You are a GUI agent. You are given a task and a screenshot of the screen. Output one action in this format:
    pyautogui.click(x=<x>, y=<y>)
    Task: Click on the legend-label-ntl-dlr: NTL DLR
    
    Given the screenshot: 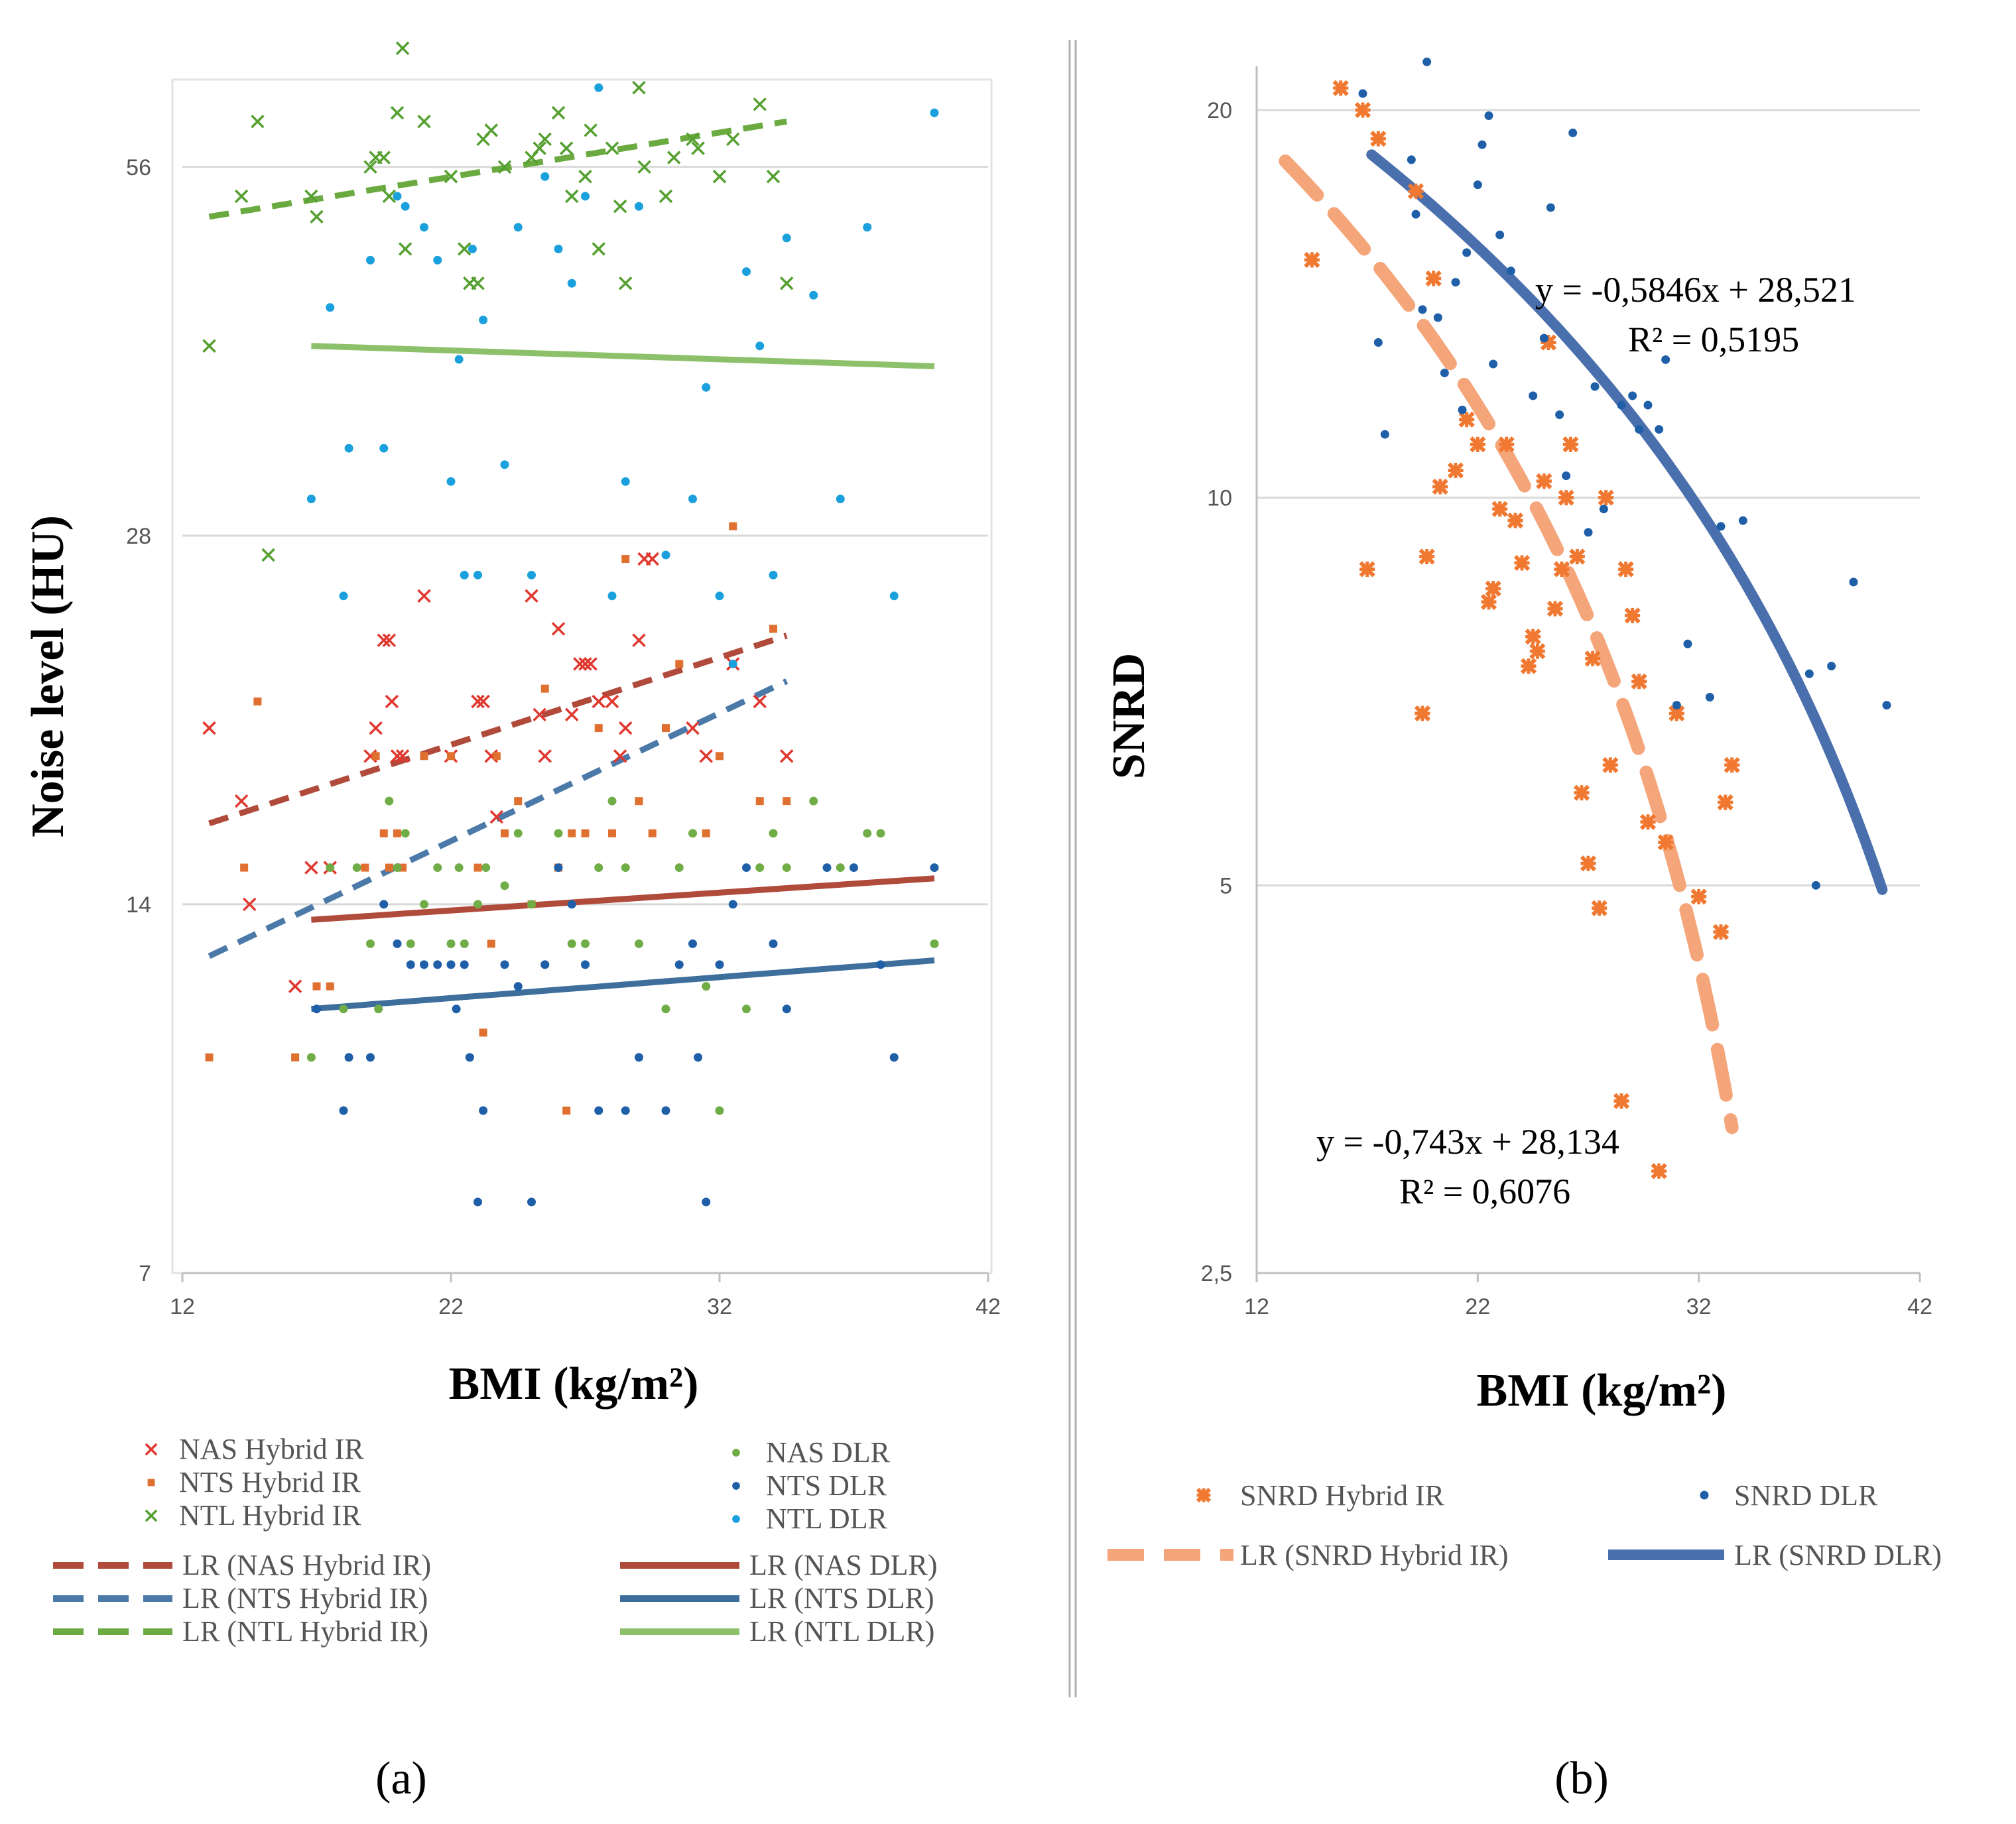 What is the action you would take?
    pyautogui.click(x=827, y=1518)
    